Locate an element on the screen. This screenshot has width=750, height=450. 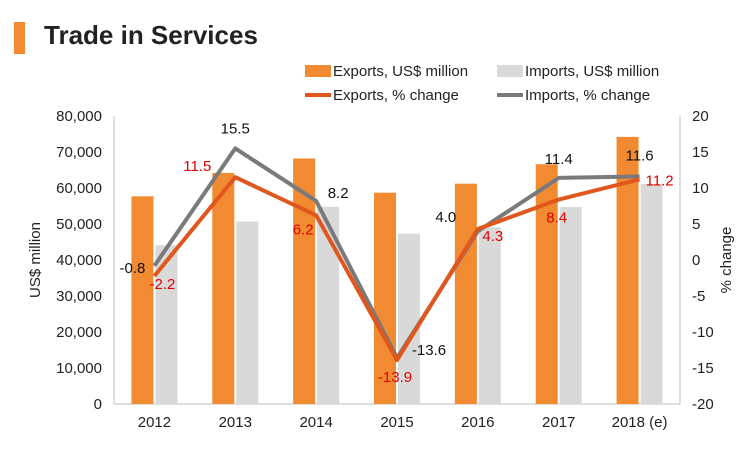
legend-exports-line-label: Exports, % change is located at coordinates (396, 95).